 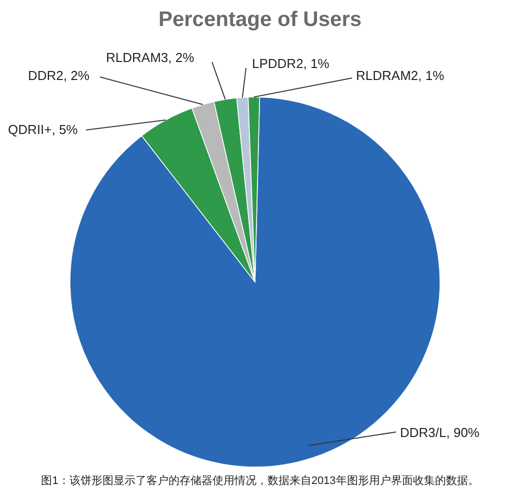 What do you see at coordinates (463, 432) in the screenshot?
I see `data-label: , 90%` at bounding box center [463, 432].